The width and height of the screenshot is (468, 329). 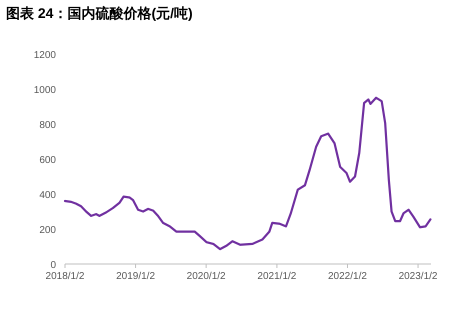 I want to click on x-tick-label: 2022/1/2, so click(x=348, y=276).